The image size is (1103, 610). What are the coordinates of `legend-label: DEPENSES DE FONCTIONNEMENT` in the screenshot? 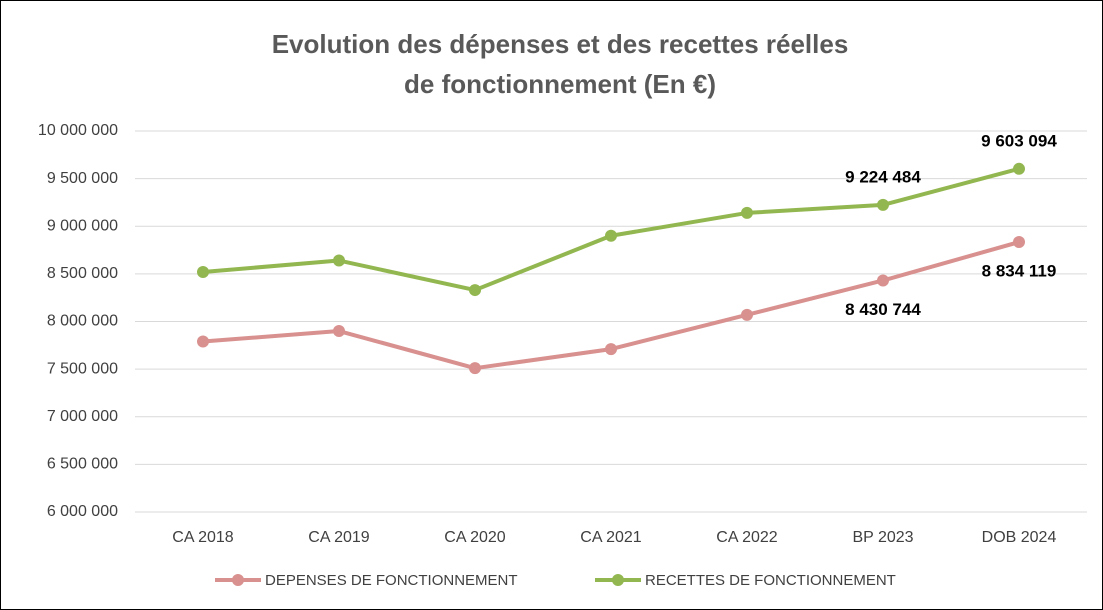 It's located at (391, 580).